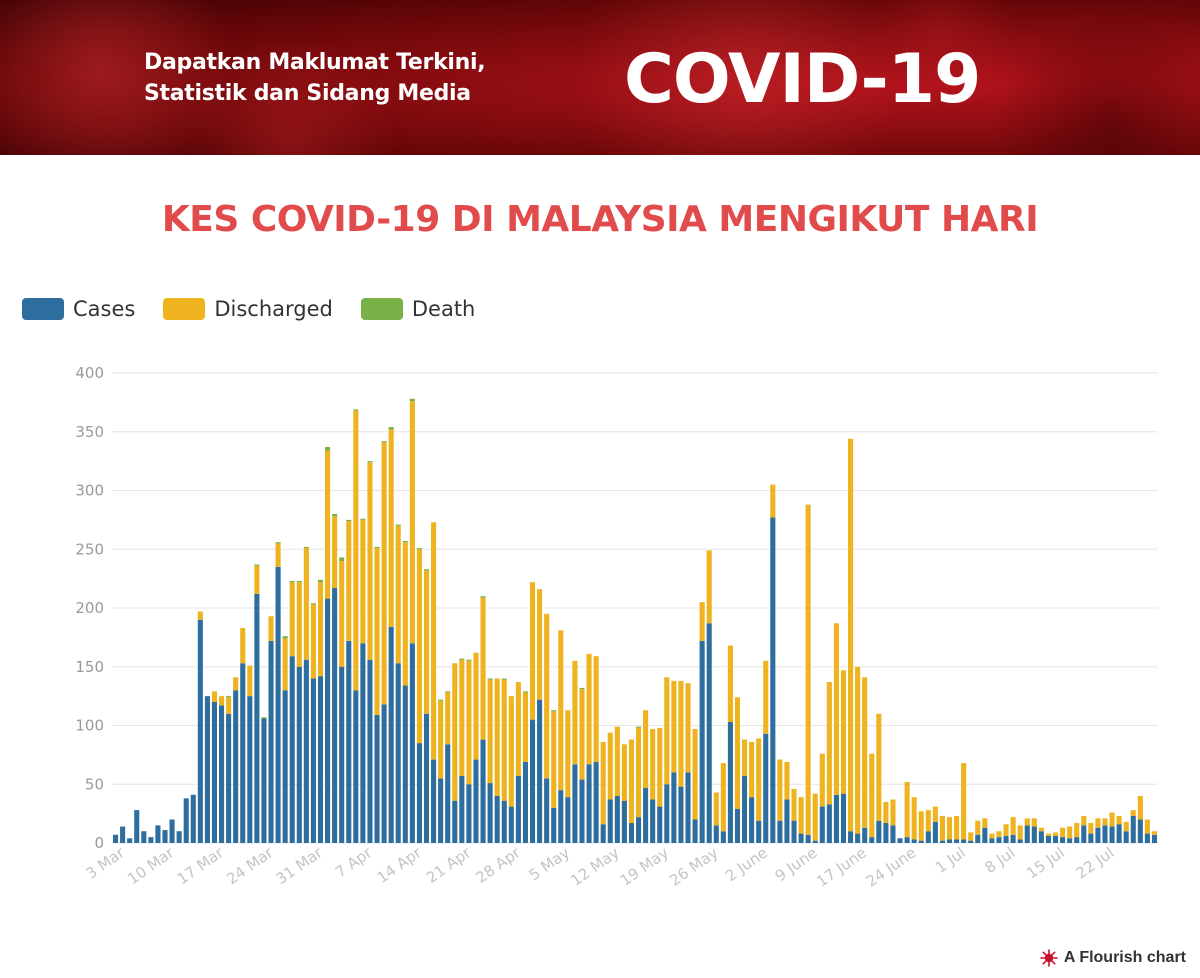  Describe the element at coordinates (1113, 958) in the screenshot. I see `flourish-attribution: A Flourish chart` at that location.